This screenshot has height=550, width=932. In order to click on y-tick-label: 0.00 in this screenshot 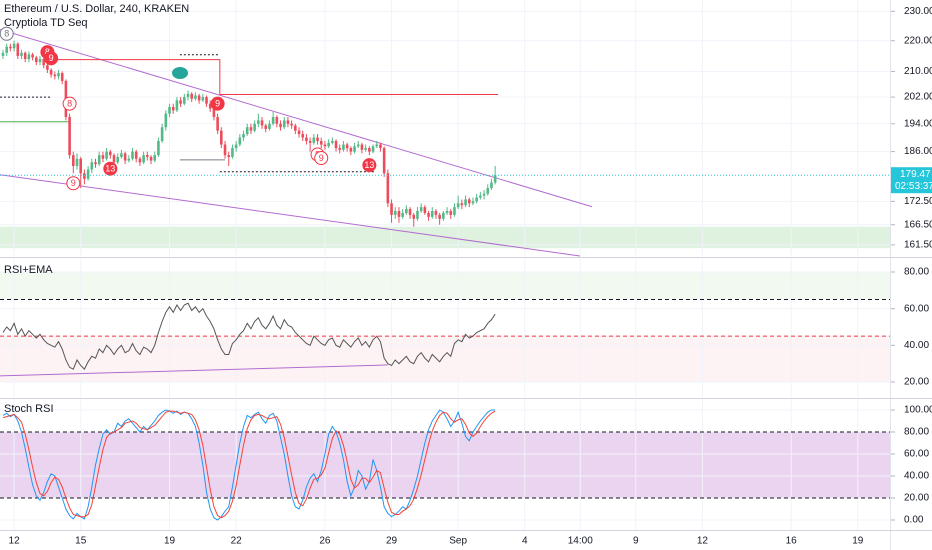, I will do `click(914, 520)`.